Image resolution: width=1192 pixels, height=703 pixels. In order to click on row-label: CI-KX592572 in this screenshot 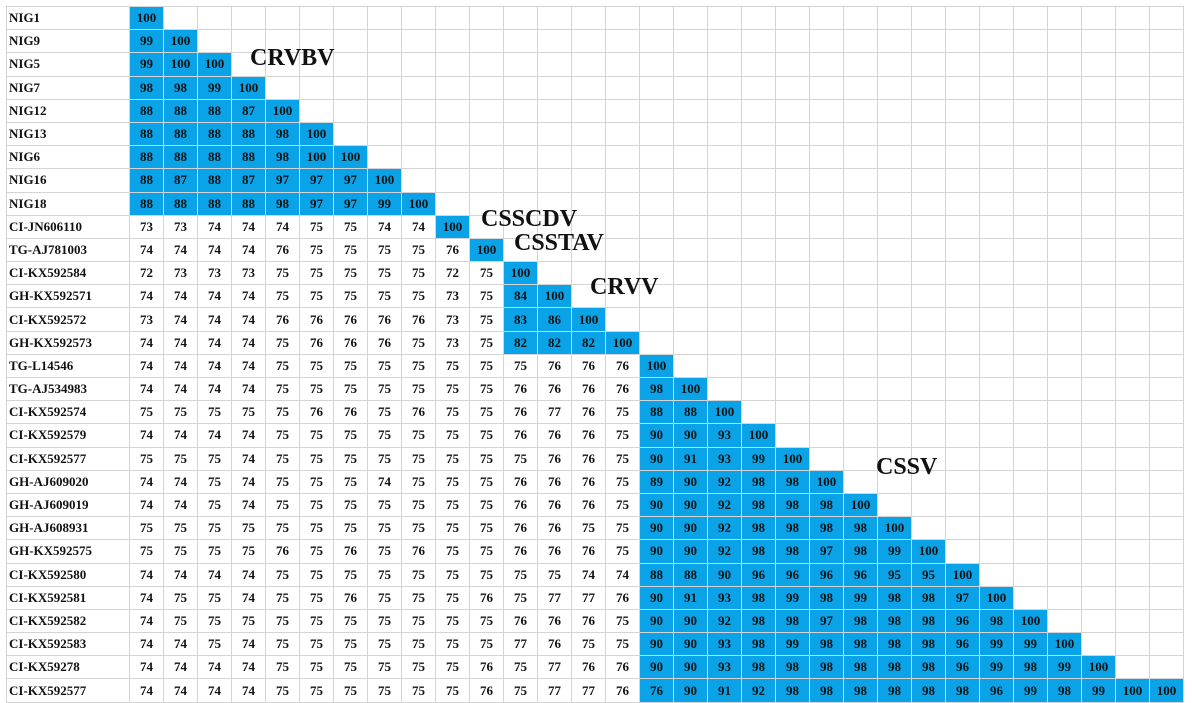, I will do `click(68, 319)`.